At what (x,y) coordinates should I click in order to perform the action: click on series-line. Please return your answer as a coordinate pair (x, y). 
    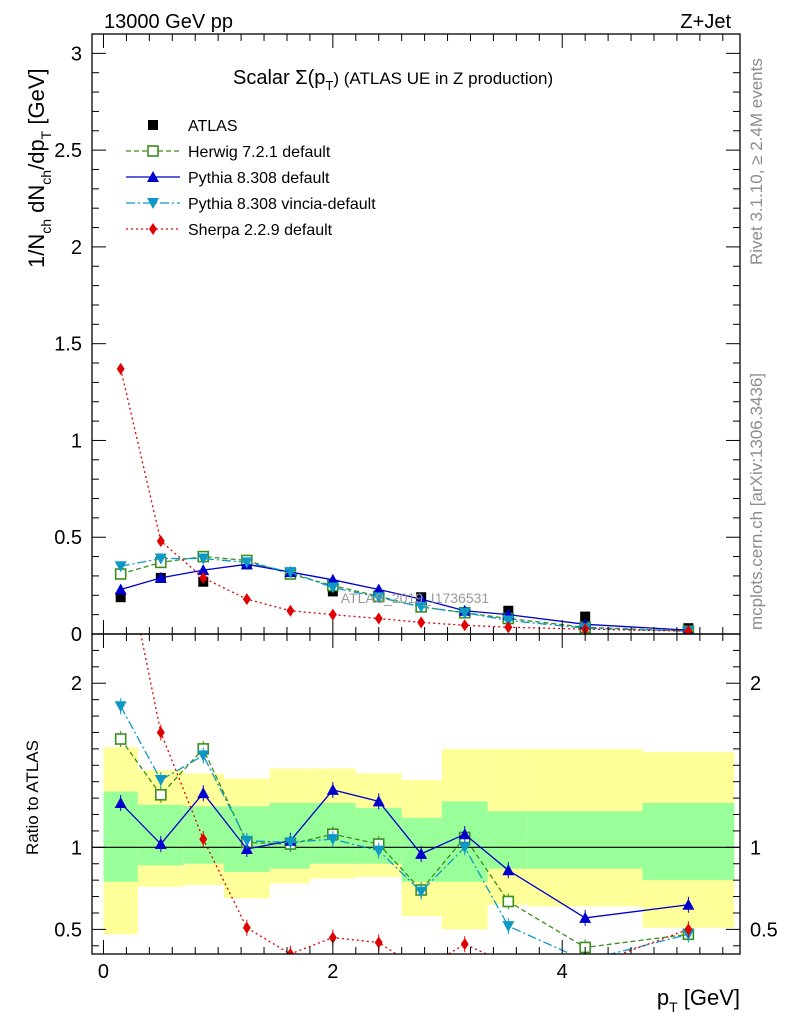
    Looking at the image, I should click on (404, 593).